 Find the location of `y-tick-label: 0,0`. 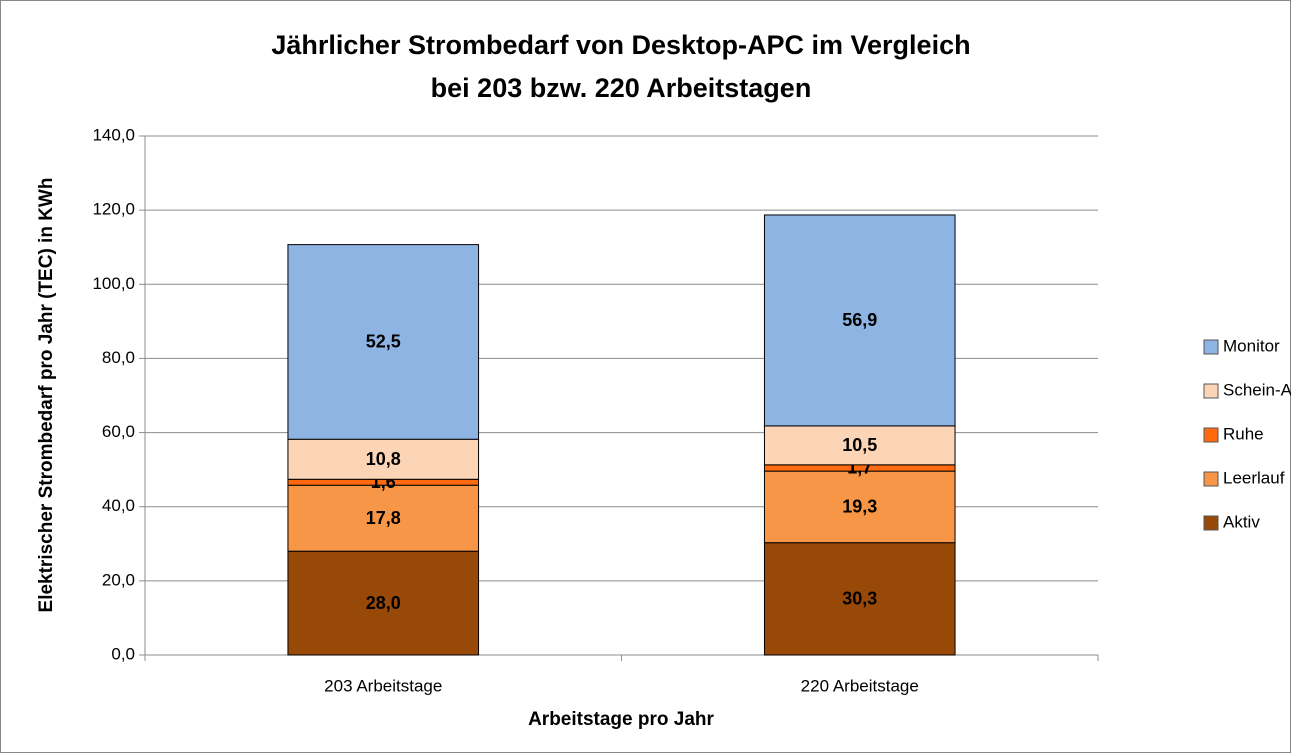

y-tick-label: 0,0 is located at coordinates (123, 653).